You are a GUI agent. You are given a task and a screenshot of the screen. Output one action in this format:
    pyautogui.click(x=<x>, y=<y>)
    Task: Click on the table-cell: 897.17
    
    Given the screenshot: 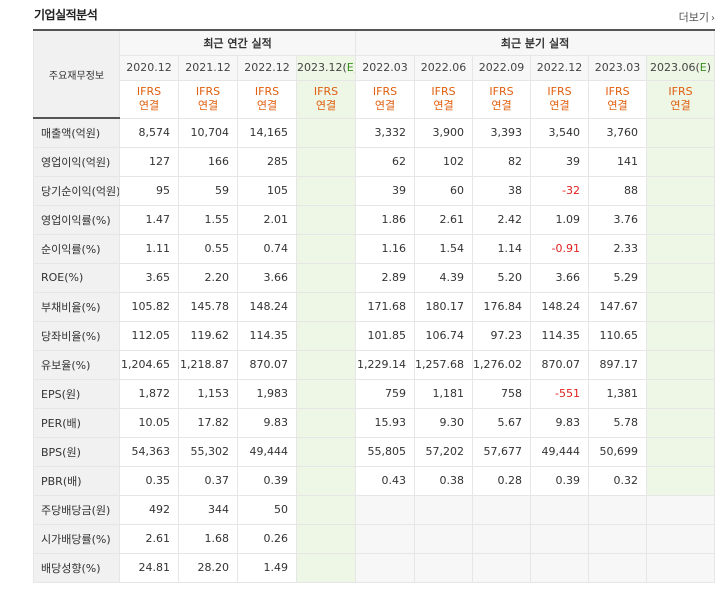 What is the action you would take?
    pyautogui.click(x=618, y=364)
    